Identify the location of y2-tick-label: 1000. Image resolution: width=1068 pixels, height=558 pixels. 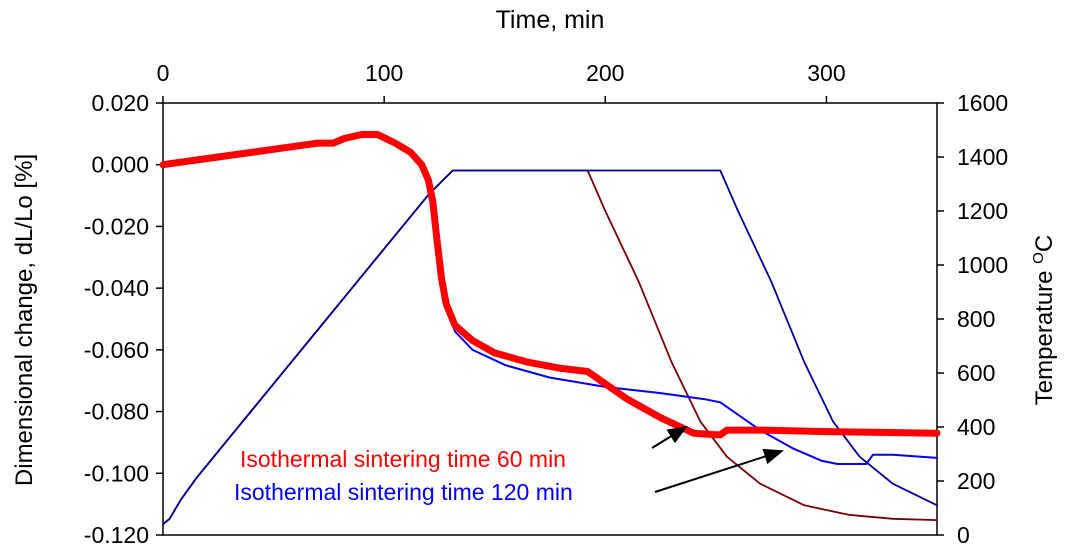
(982, 265).